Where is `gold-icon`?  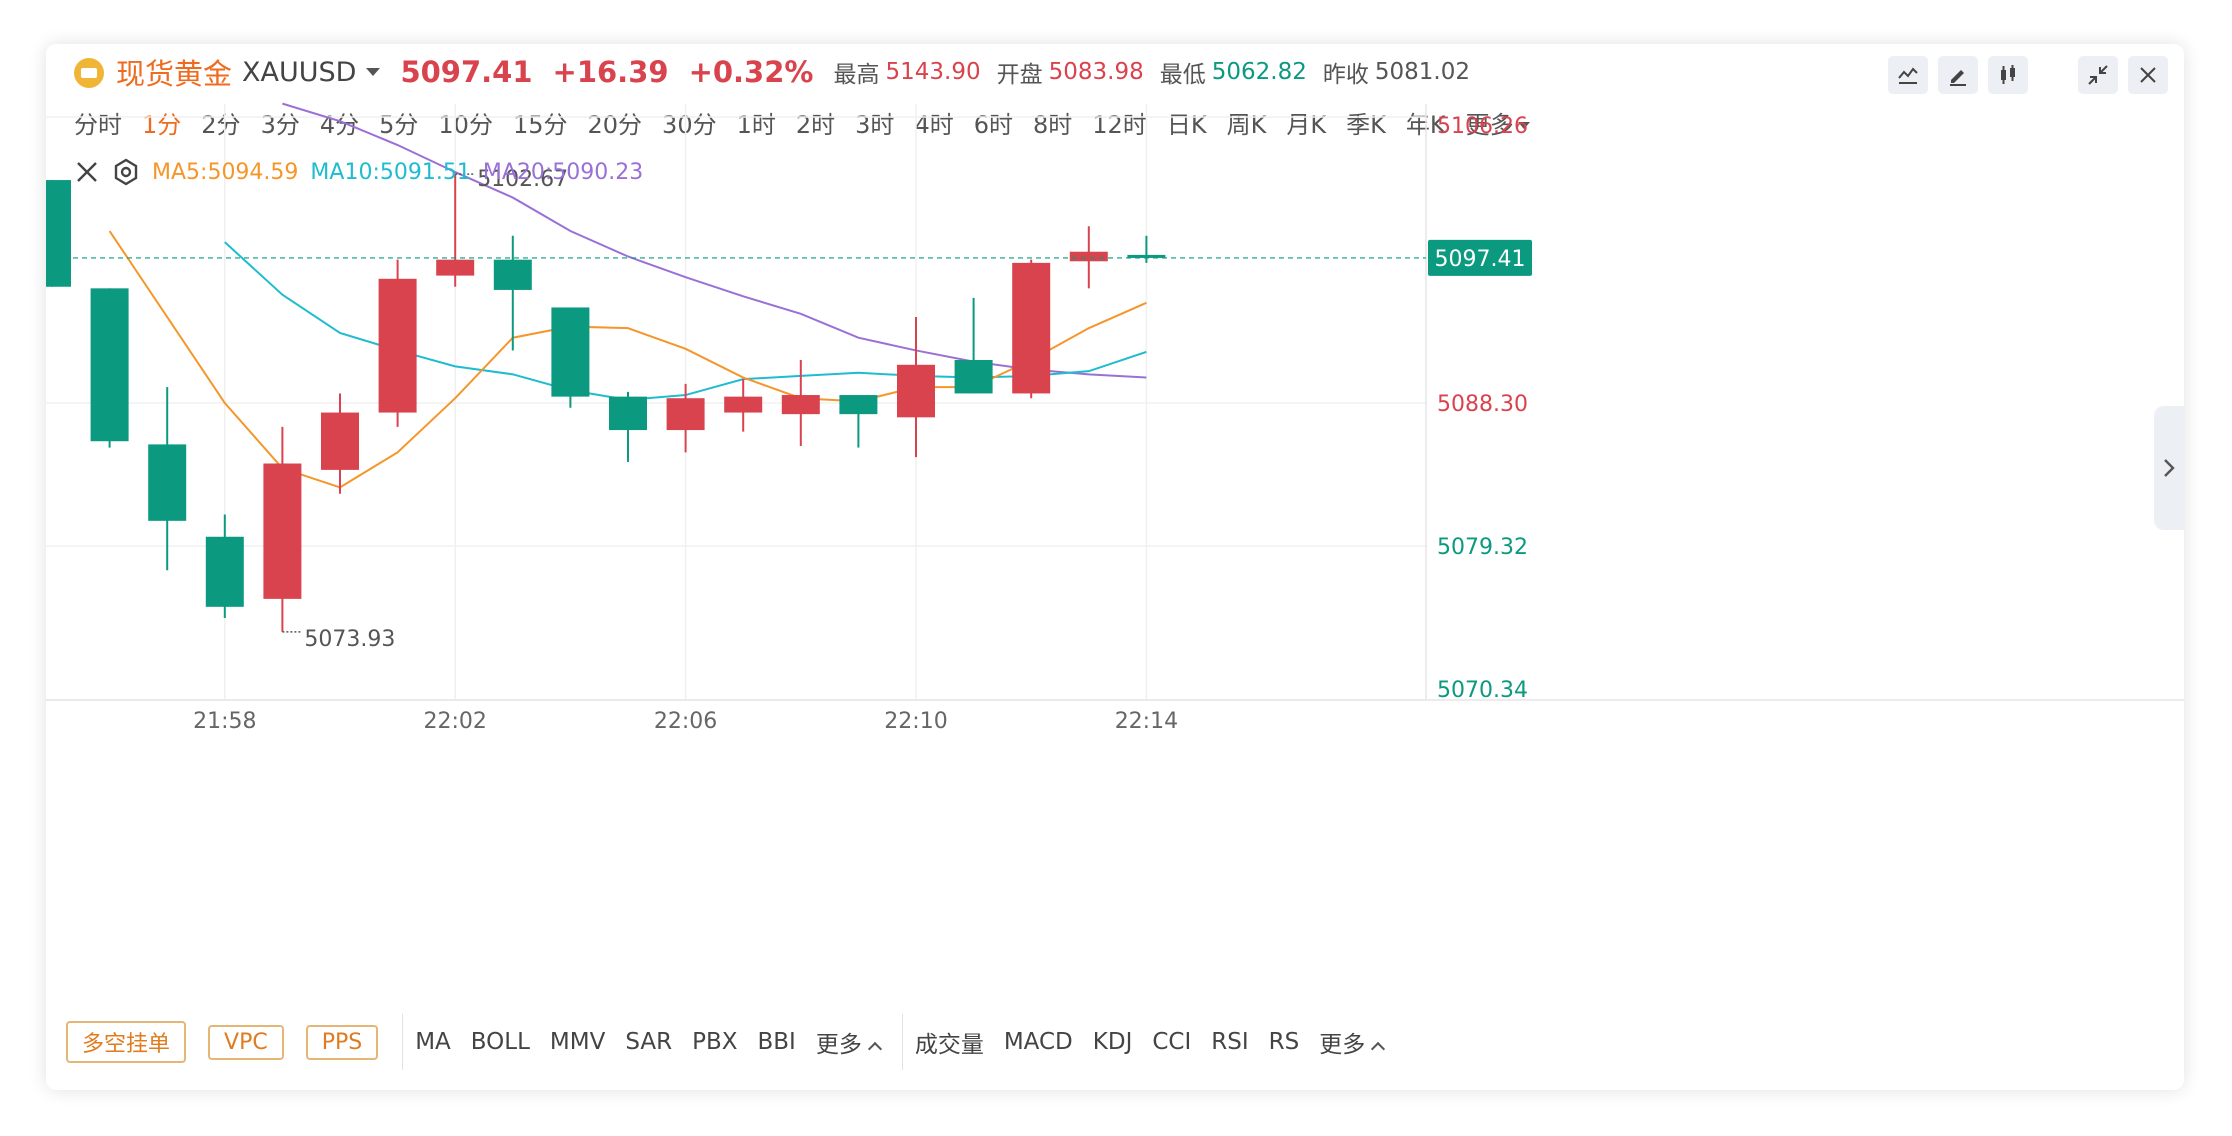 gold-icon is located at coordinates (89, 73).